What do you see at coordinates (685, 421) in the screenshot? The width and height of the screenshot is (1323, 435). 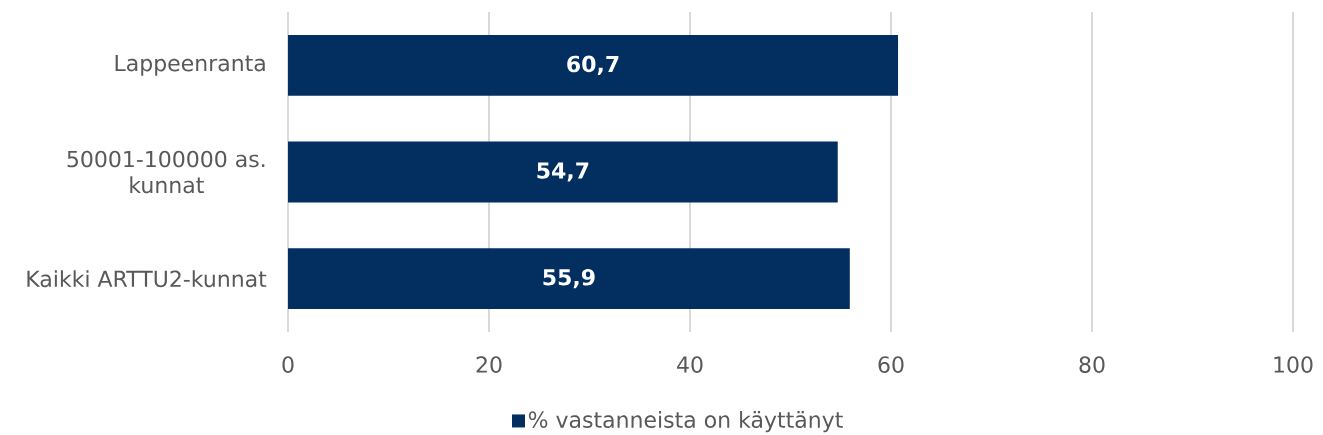 I see `legend-label: % vastanneista on käyttänyt` at bounding box center [685, 421].